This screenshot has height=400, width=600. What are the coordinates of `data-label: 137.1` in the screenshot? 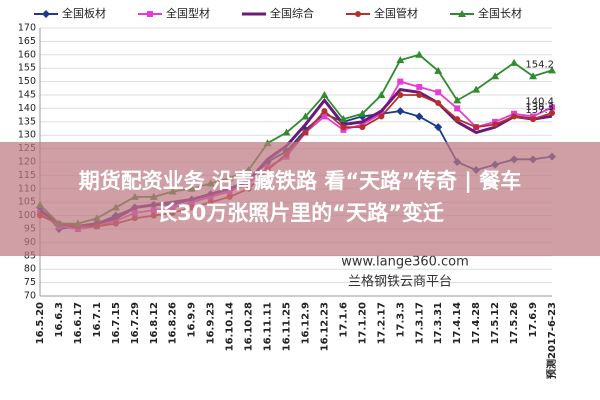 It's located at (539, 110).